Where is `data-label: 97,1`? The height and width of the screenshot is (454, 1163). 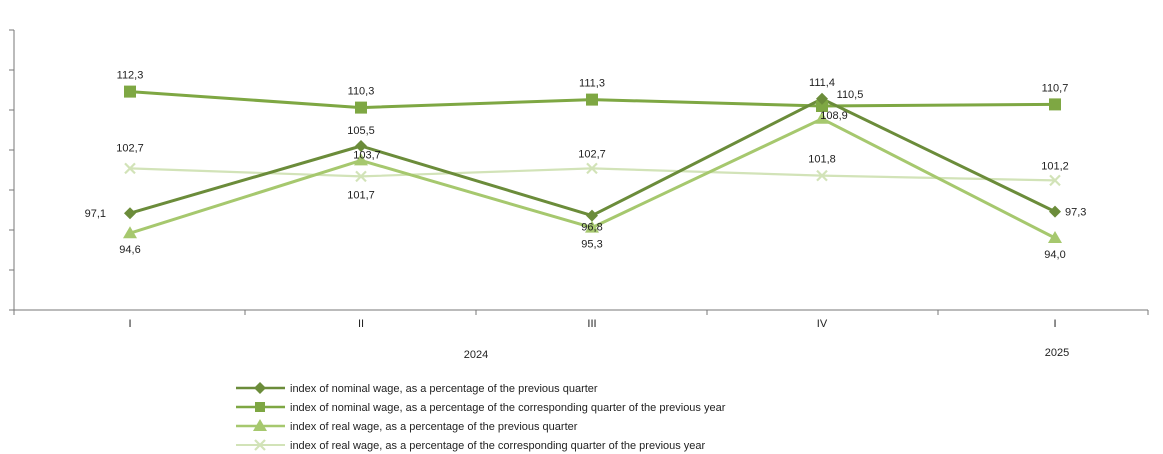 data-label: 97,1 is located at coordinates (95, 214).